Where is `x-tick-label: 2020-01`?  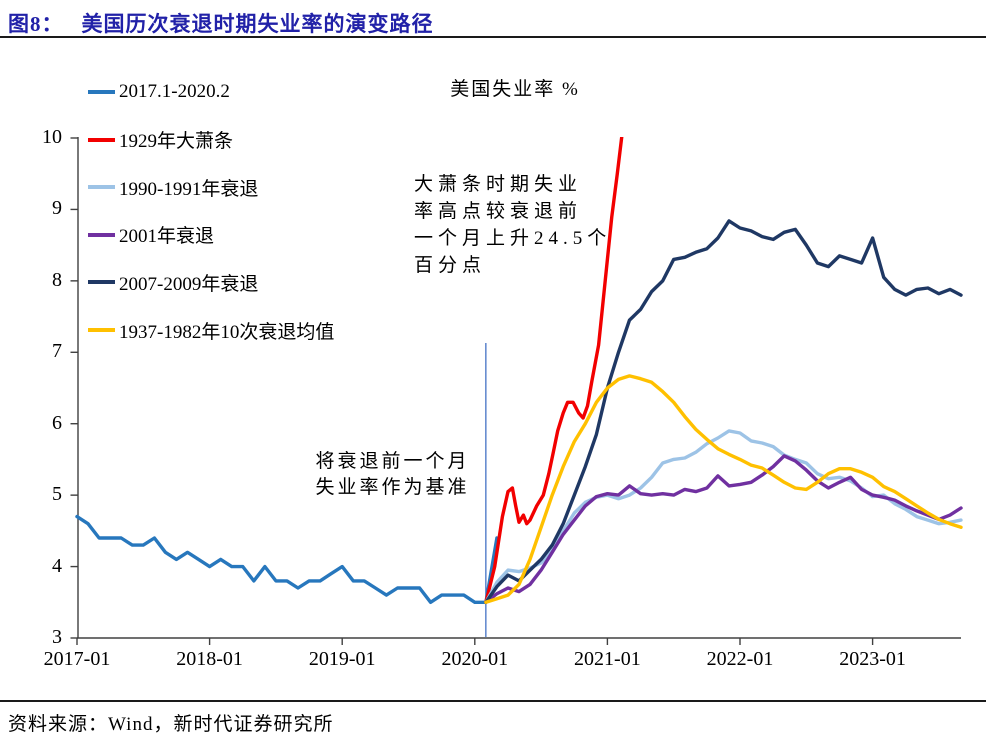
x-tick-label: 2020-01 is located at coordinates (475, 659).